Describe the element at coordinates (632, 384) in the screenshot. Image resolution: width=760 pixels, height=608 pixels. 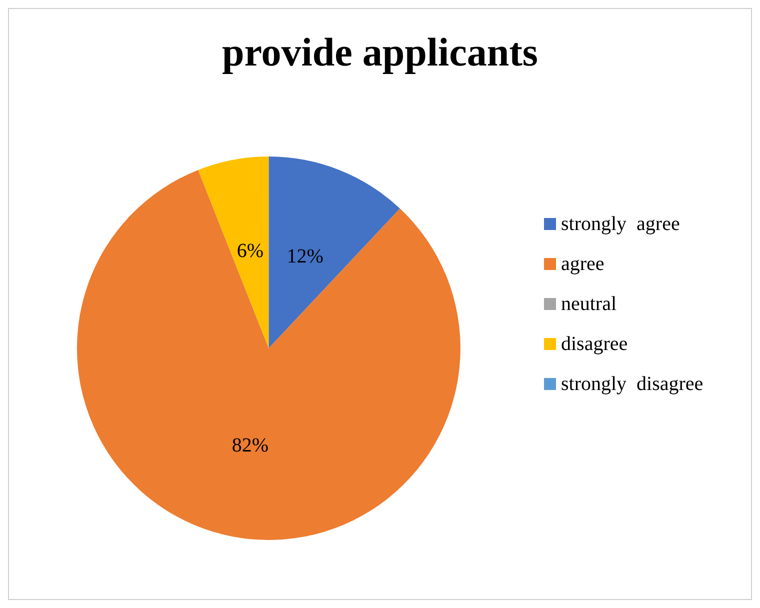
I see `legend-label: strongly disagree` at that location.